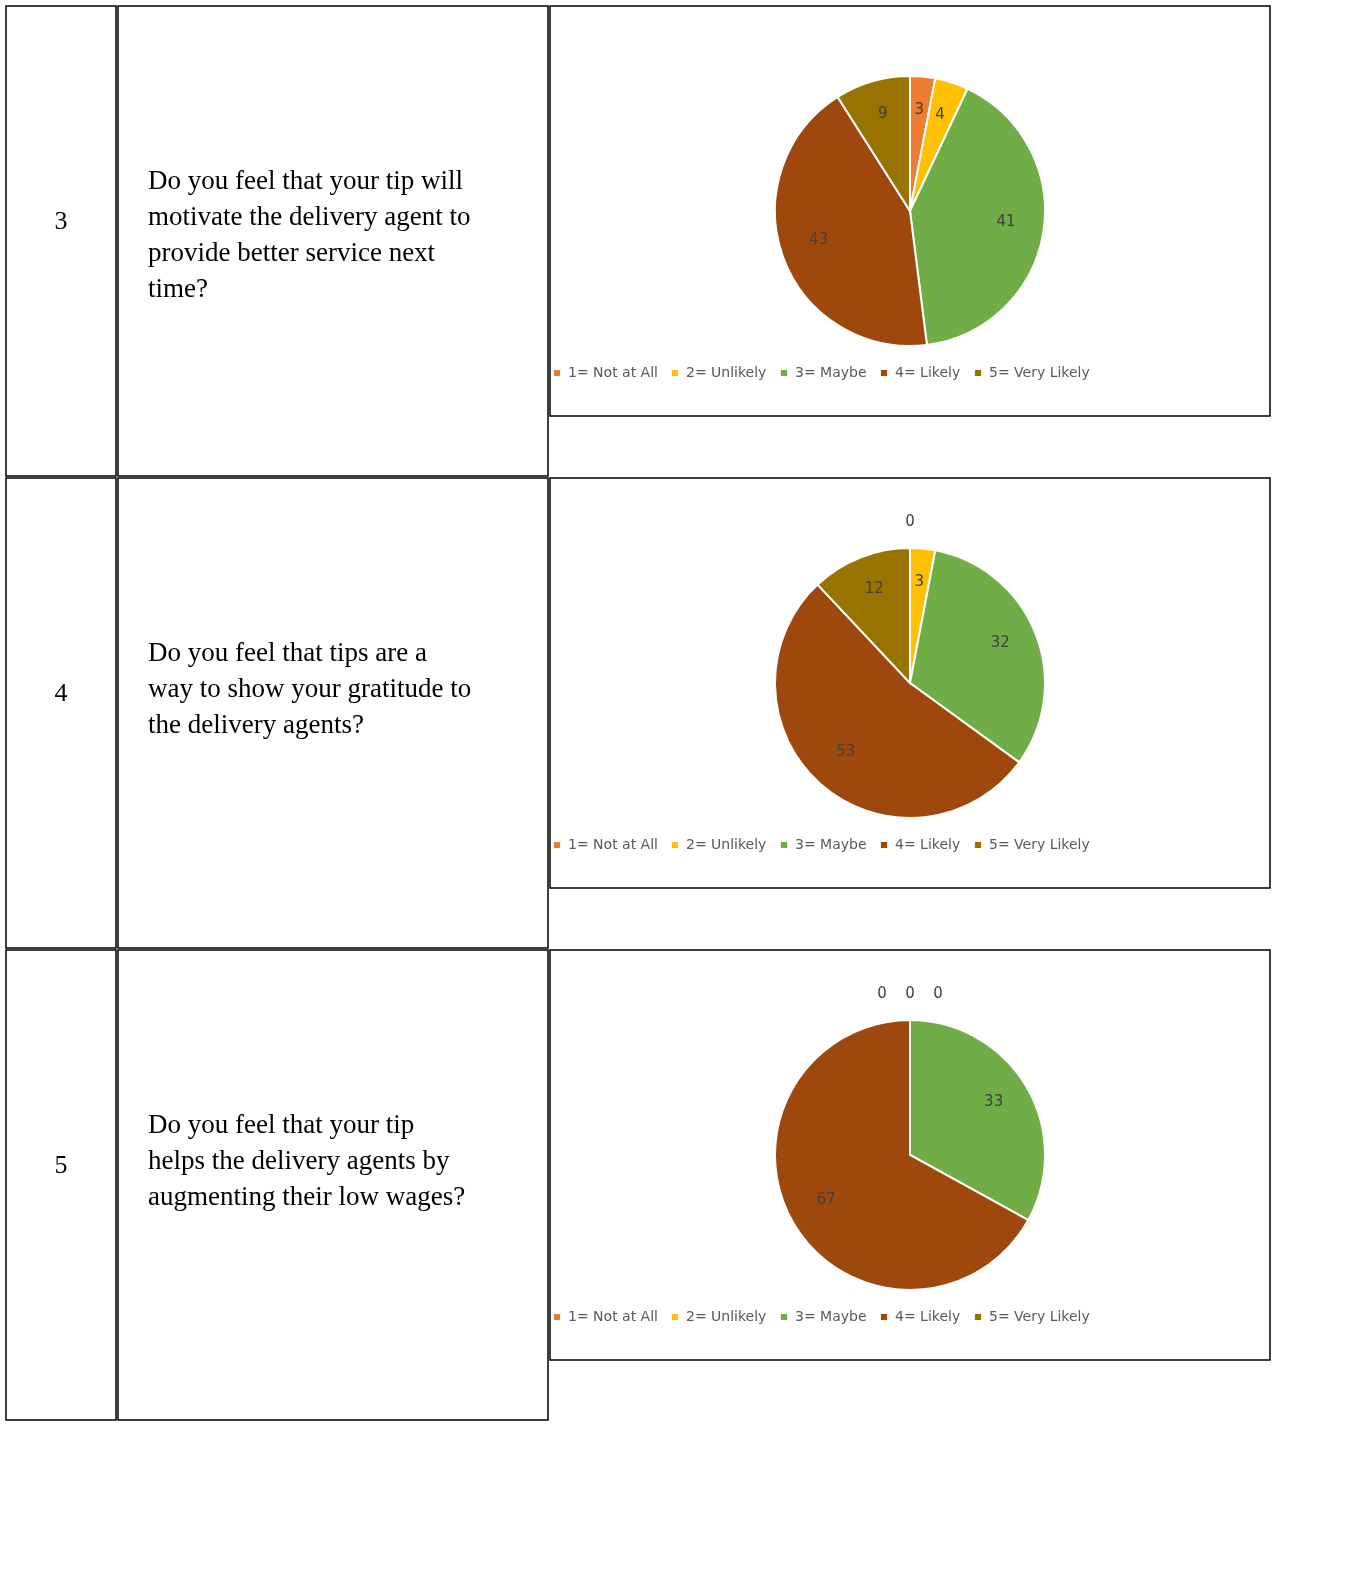  I want to click on data-label: 33, so click(994, 1100).